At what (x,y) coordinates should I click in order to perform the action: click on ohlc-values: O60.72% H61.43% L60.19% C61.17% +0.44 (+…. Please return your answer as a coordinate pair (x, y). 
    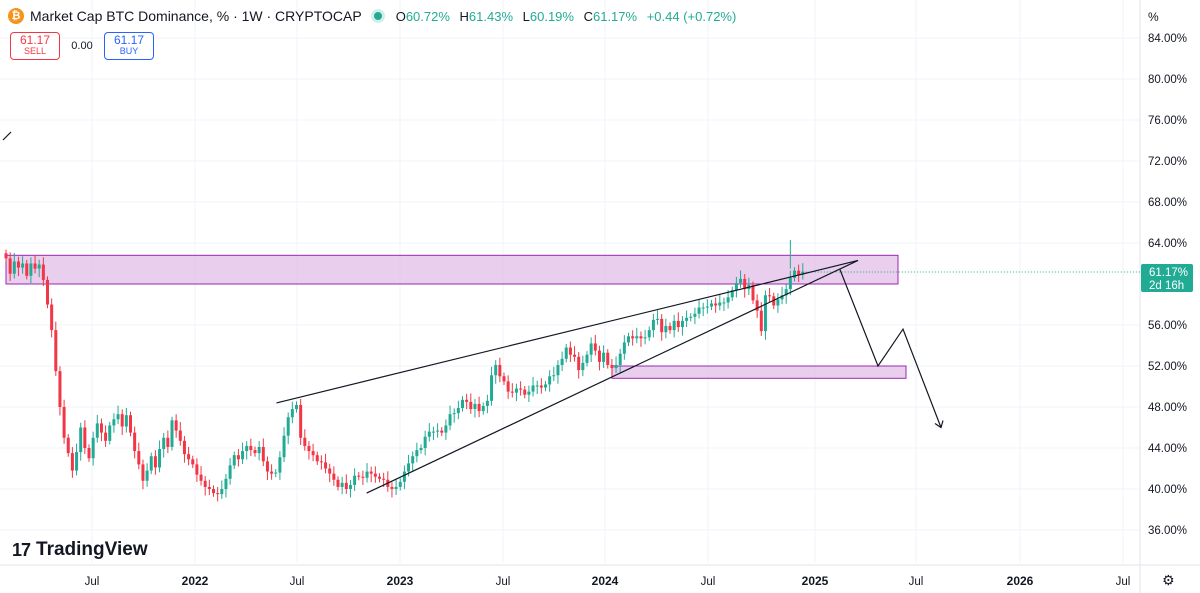
    Looking at the image, I should click on (566, 16).